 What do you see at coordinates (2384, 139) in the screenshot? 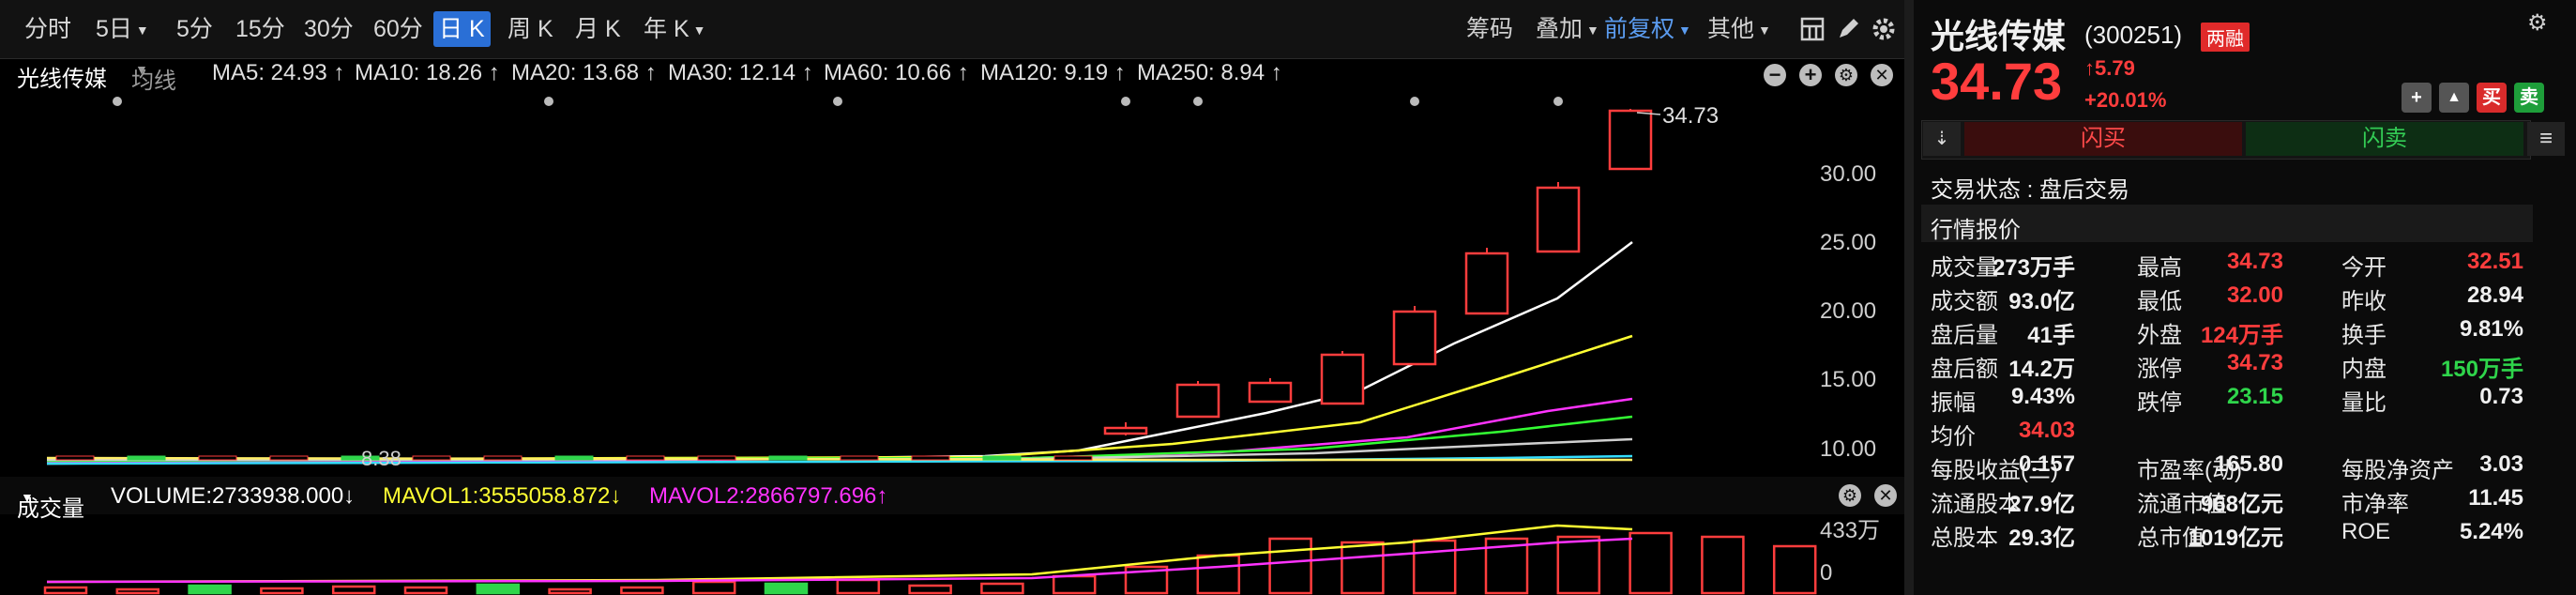
I see `flash-sell-button: 闪卖` at bounding box center [2384, 139].